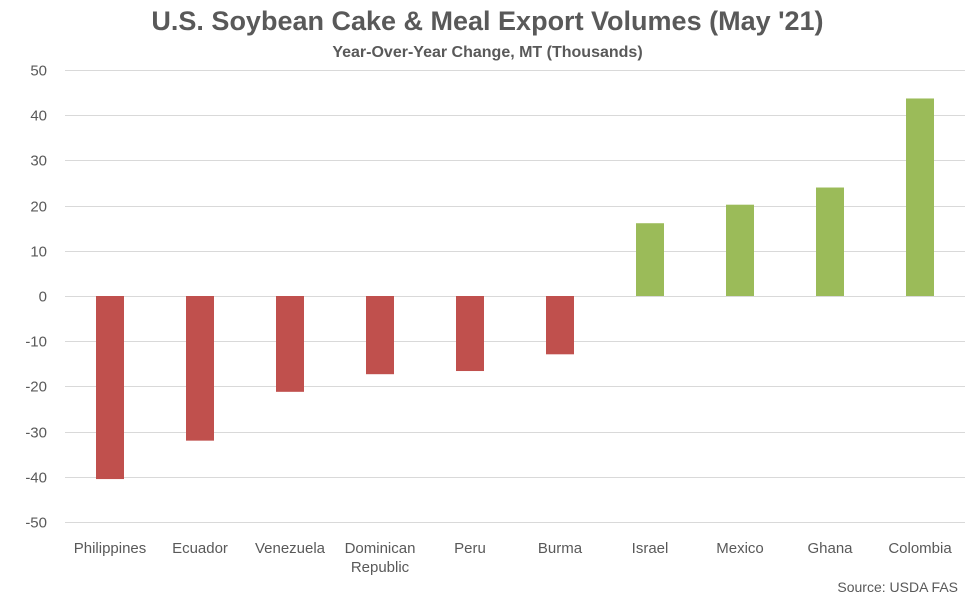  What do you see at coordinates (560, 325) in the screenshot?
I see `bar-burma` at bounding box center [560, 325].